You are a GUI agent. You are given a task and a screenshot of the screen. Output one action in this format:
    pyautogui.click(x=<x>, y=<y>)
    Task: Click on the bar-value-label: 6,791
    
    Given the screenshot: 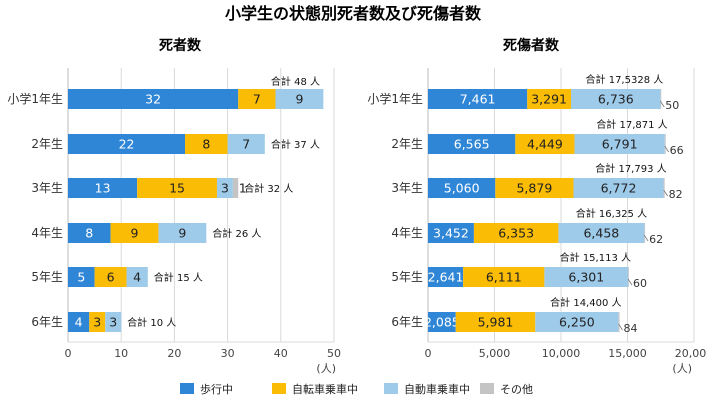 What is the action you would take?
    pyautogui.click(x=620, y=144)
    